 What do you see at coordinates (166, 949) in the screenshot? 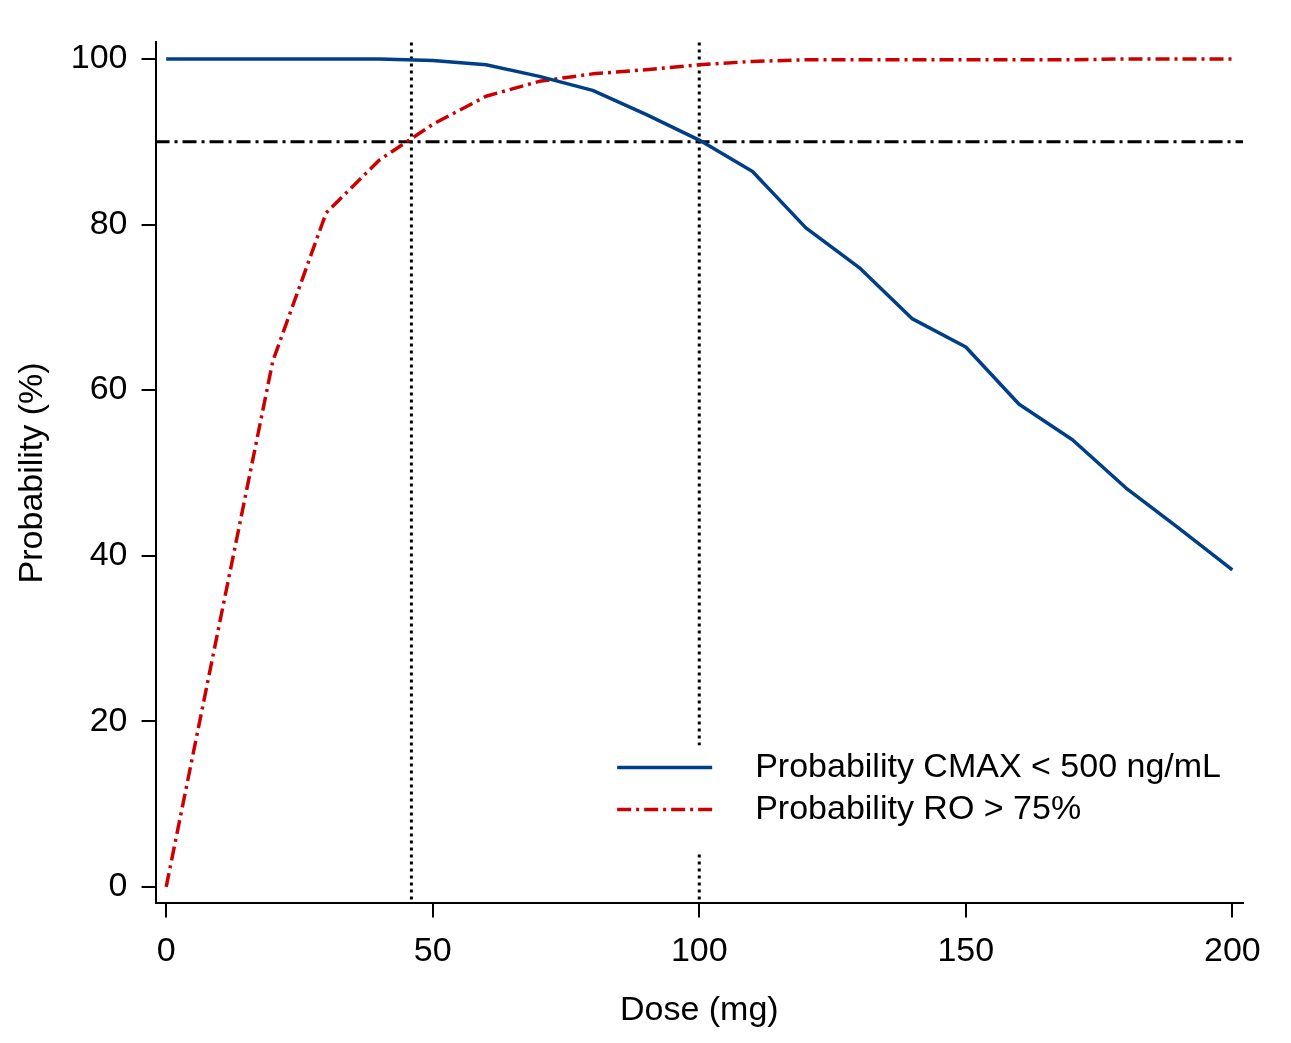
I see `x-tick-label: 0` at bounding box center [166, 949].